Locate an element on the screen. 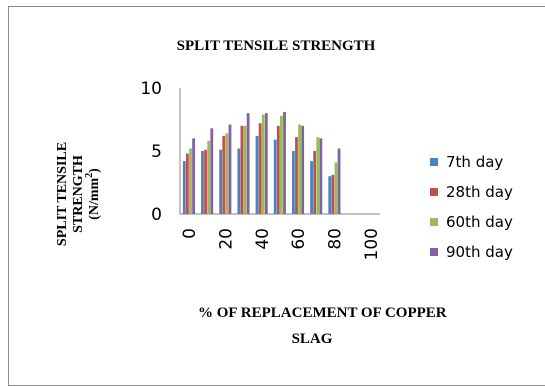  x-tick-label: 40 is located at coordinates (263, 239).